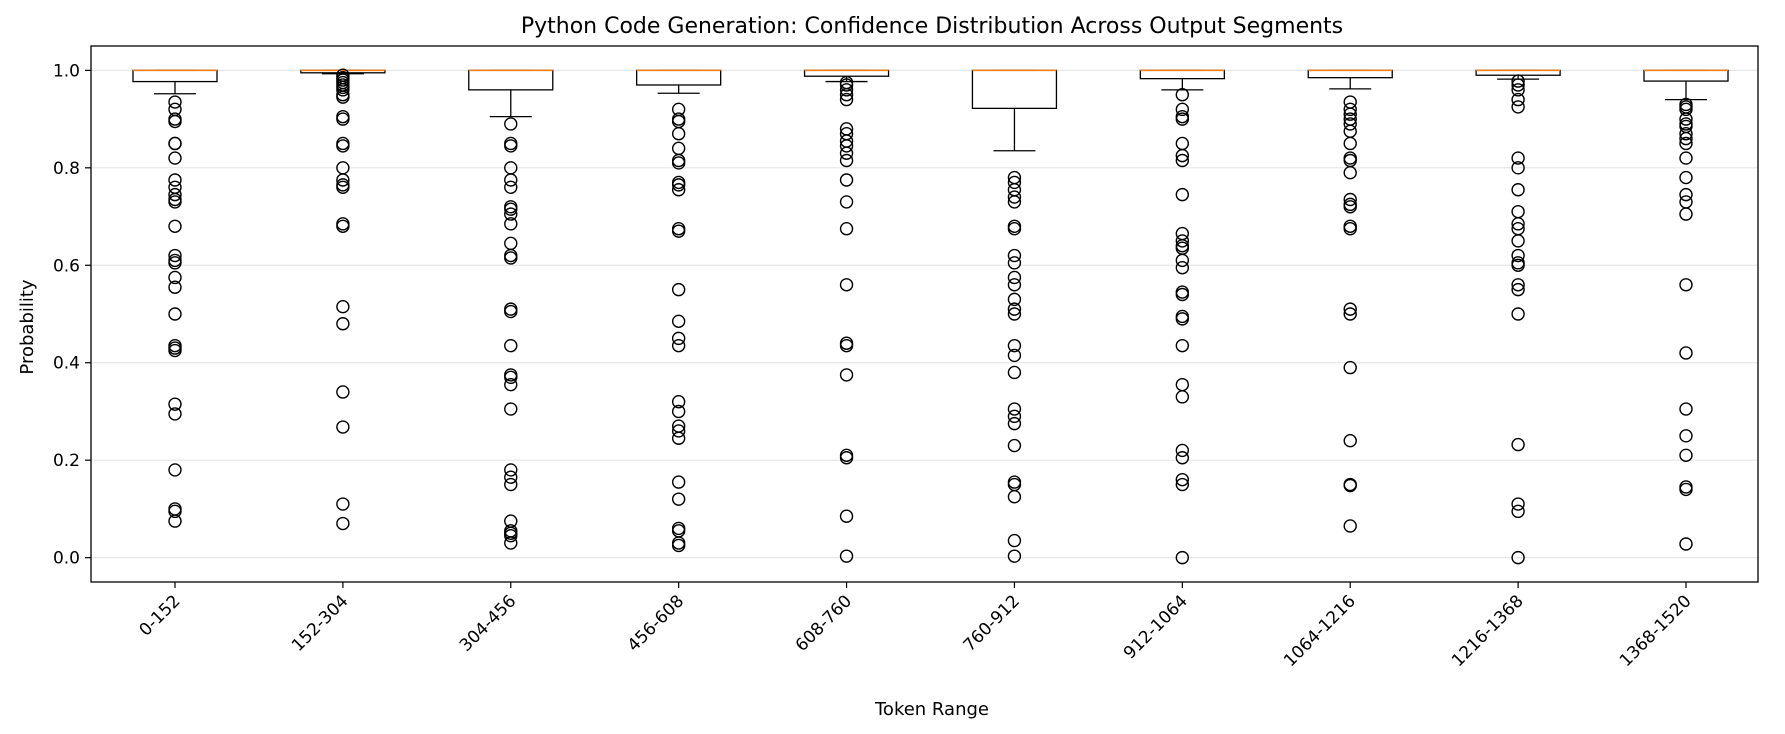 The image size is (1785, 734). What do you see at coordinates (656, 623) in the screenshot?
I see `x-tick-label: 456-608` at bounding box center [656, 623].